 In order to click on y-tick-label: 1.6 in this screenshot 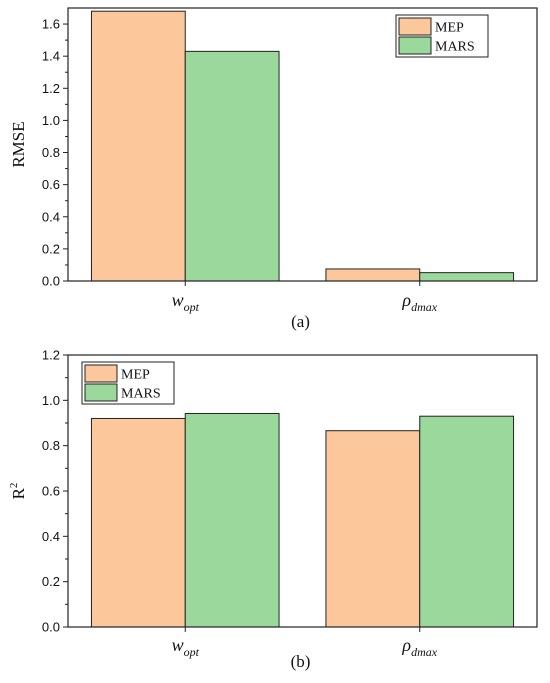, I will do `click(51, 24)`.